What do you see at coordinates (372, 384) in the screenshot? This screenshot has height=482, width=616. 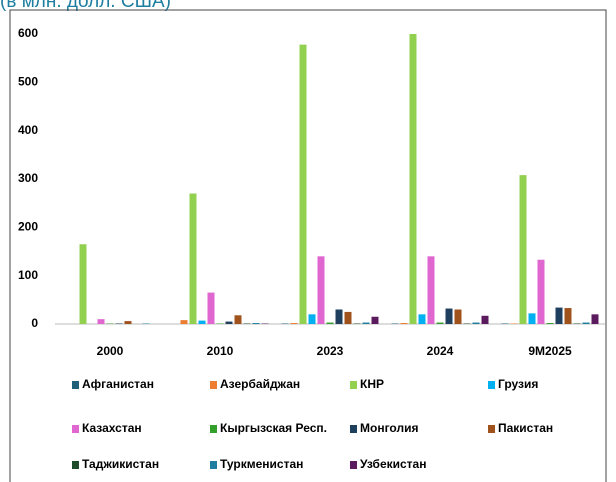 I see `legend-label: КНР` at bounding box center [372, 384].